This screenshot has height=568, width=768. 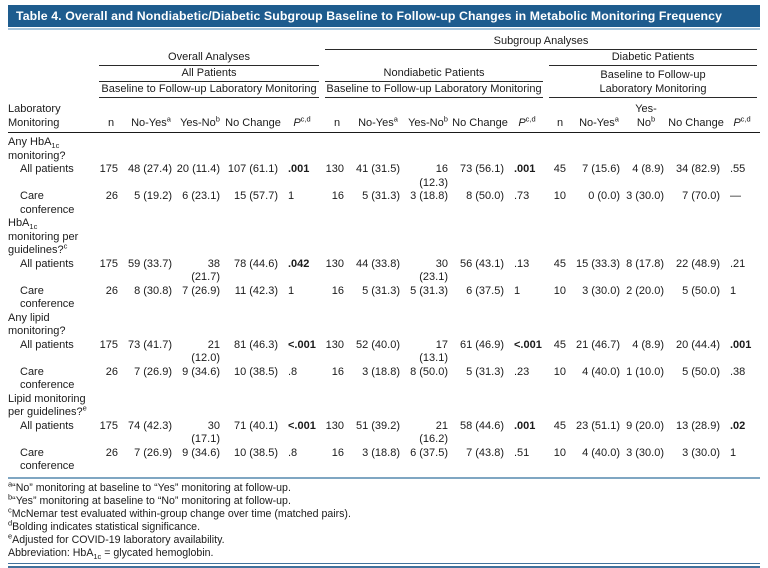 I want to click on cell-no-change: 7 (70.0), so click(x=701, y=196).